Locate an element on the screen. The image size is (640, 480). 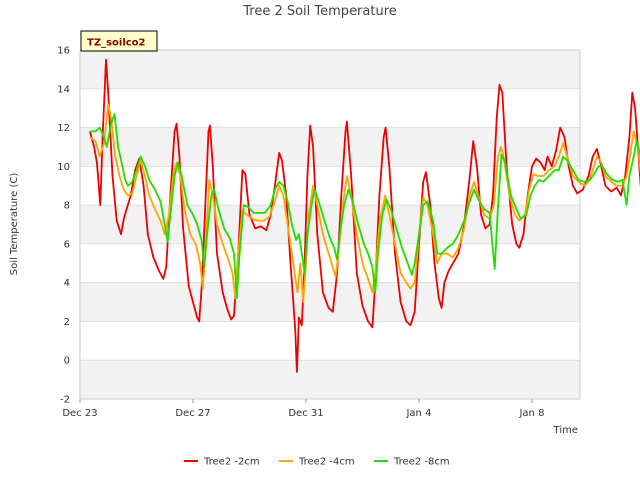
legend: Tree2 -2cm Tree2 -4cm Tree2 -8cm is located at coordinates (317, 462).